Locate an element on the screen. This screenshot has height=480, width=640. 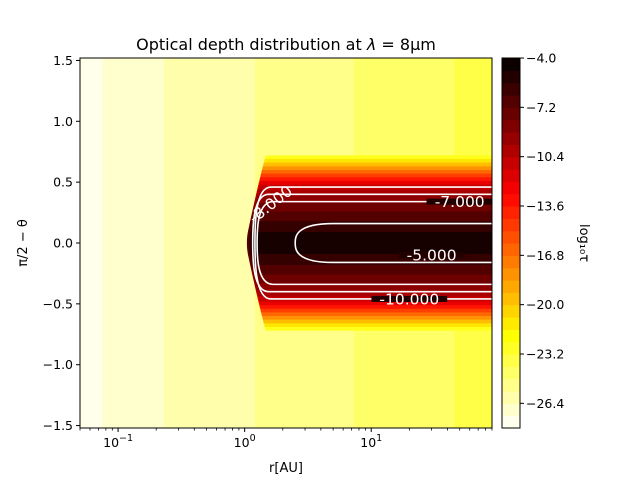
colorbar-tick-label-5: −20.0 is located at coordinates (545, 304).